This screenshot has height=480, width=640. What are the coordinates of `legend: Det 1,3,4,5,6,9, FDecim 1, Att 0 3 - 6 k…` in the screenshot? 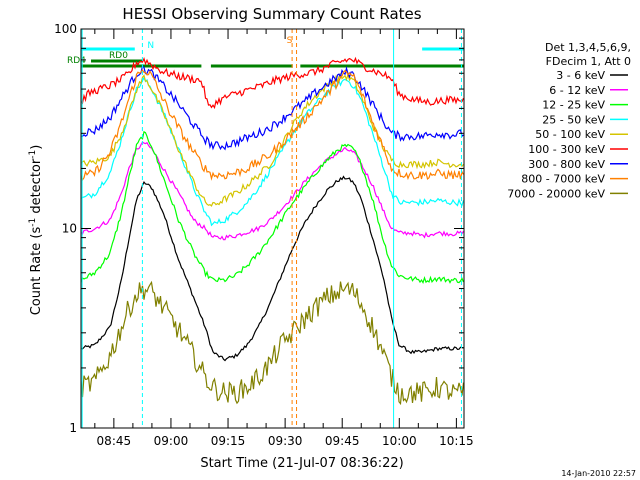 It's located at (569, 120).